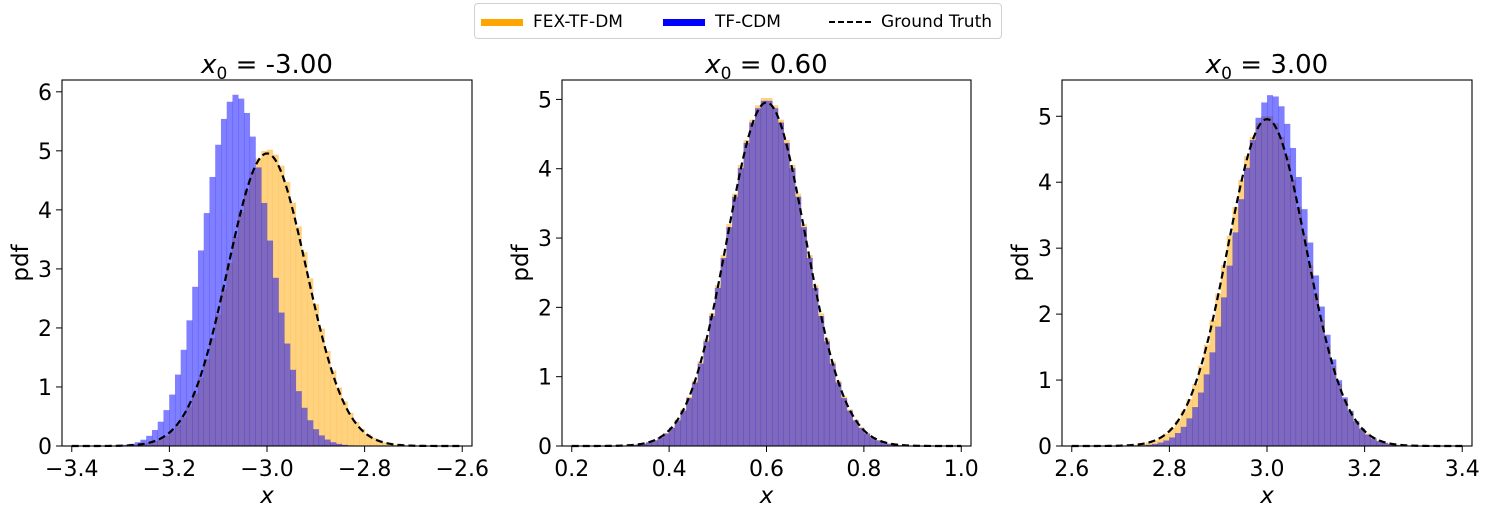 The width and height of the screenshot is (1494, 516). I want to click on y-tick-label: 2, so click(45, 329).